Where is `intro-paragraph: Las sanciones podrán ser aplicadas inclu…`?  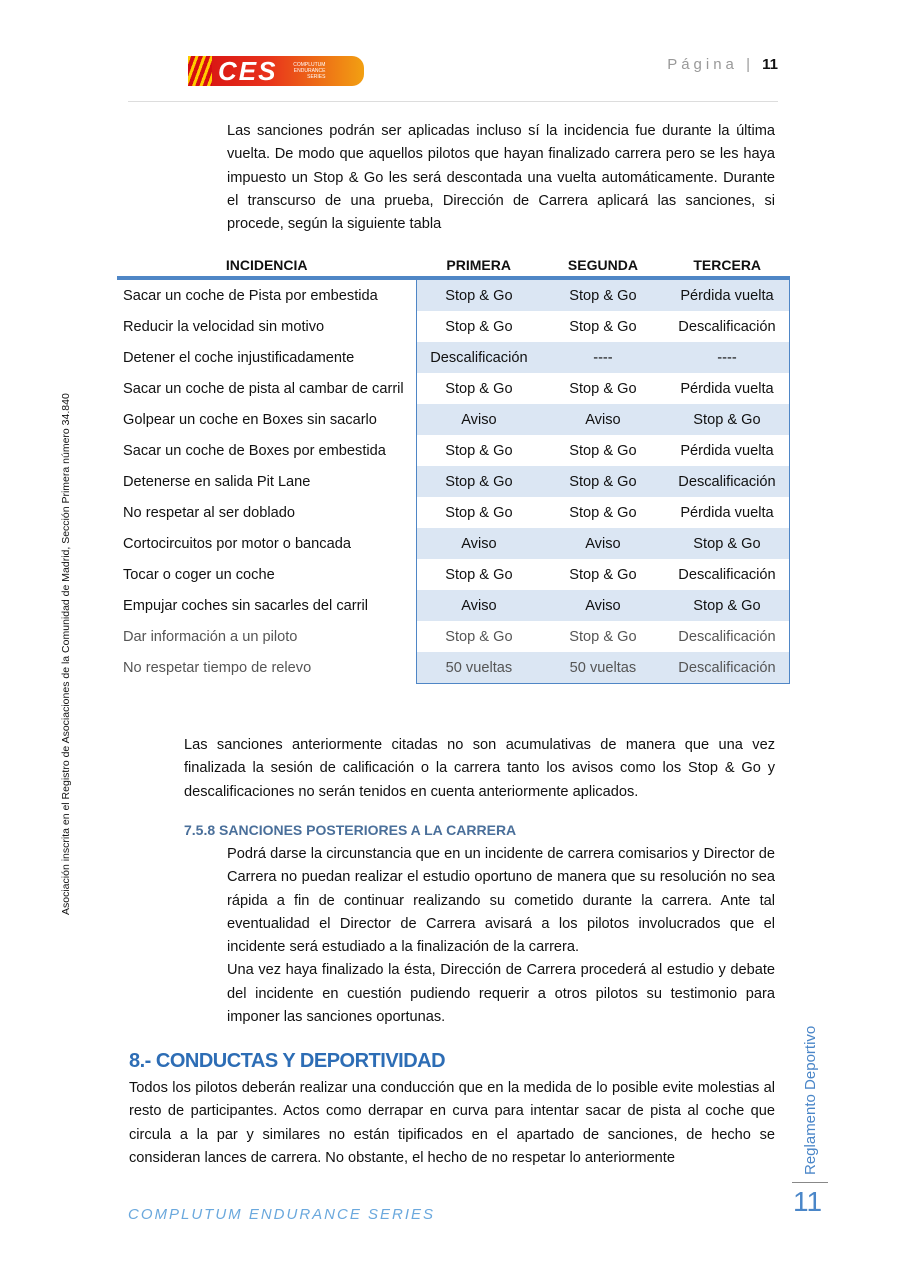 intro-paragraph: Las sanciones podrán ser aplicadas inclu… is located at coordinates (501, 178).